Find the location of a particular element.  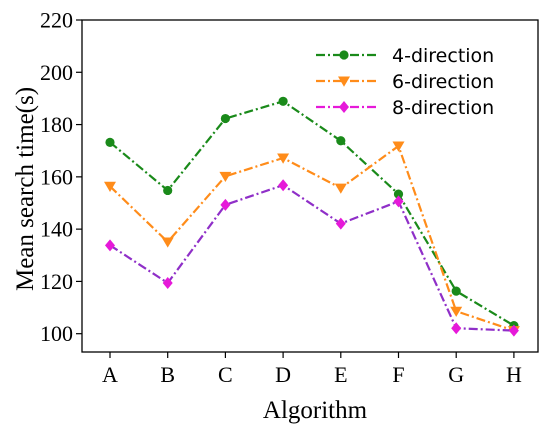

y-tick-label: 220 is located at coordinates (56, 20).